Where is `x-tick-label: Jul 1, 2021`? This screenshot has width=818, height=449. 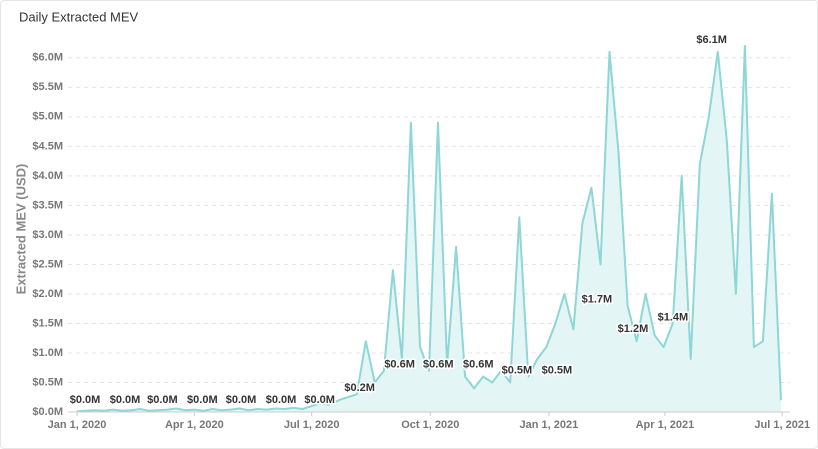 x-tick-label: Jul 1, 2021 is located at coordinates (782, 425).